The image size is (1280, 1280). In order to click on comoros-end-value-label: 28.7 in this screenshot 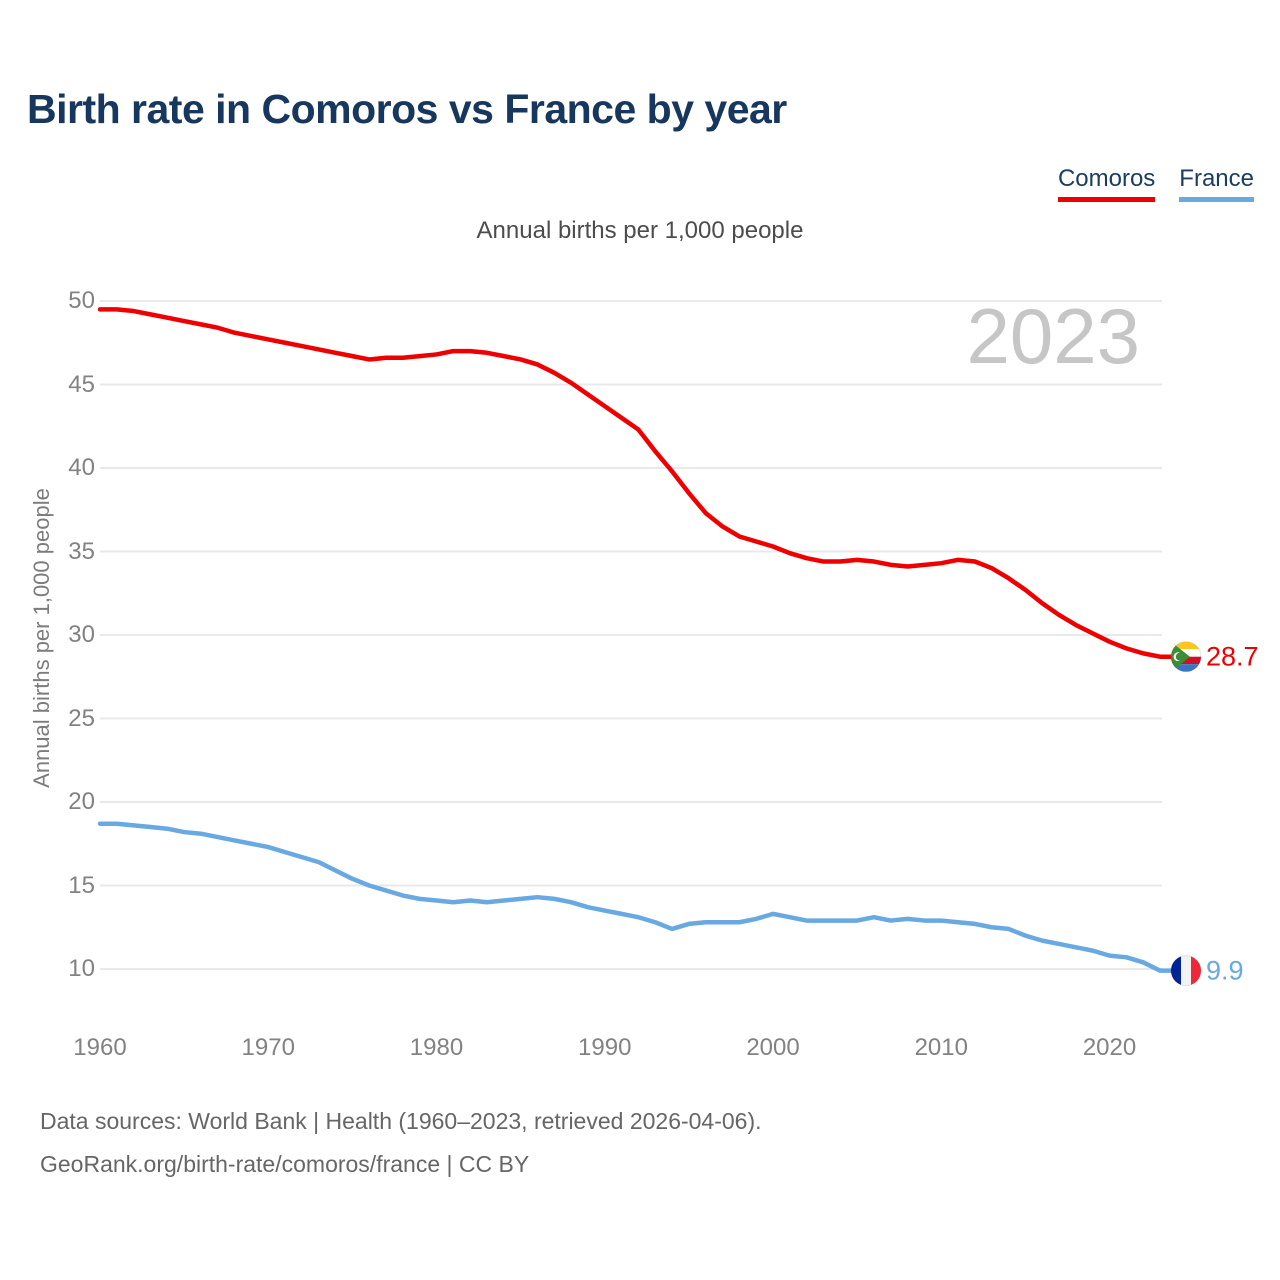, I will do `click(1232, 657)`.